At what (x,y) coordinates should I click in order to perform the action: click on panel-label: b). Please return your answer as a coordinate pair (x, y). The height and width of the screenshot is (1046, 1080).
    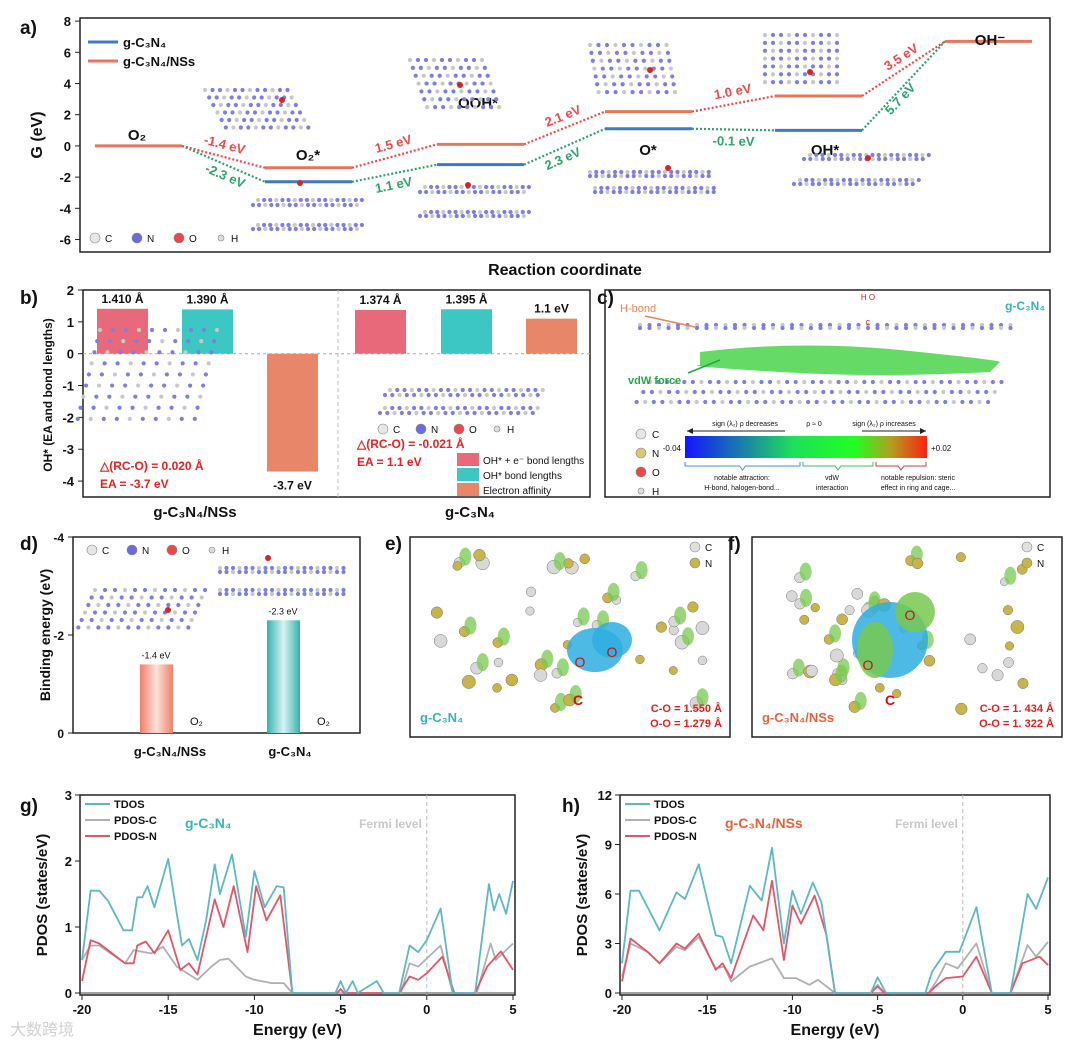
    Looking at the image, I should click on (29, 298).